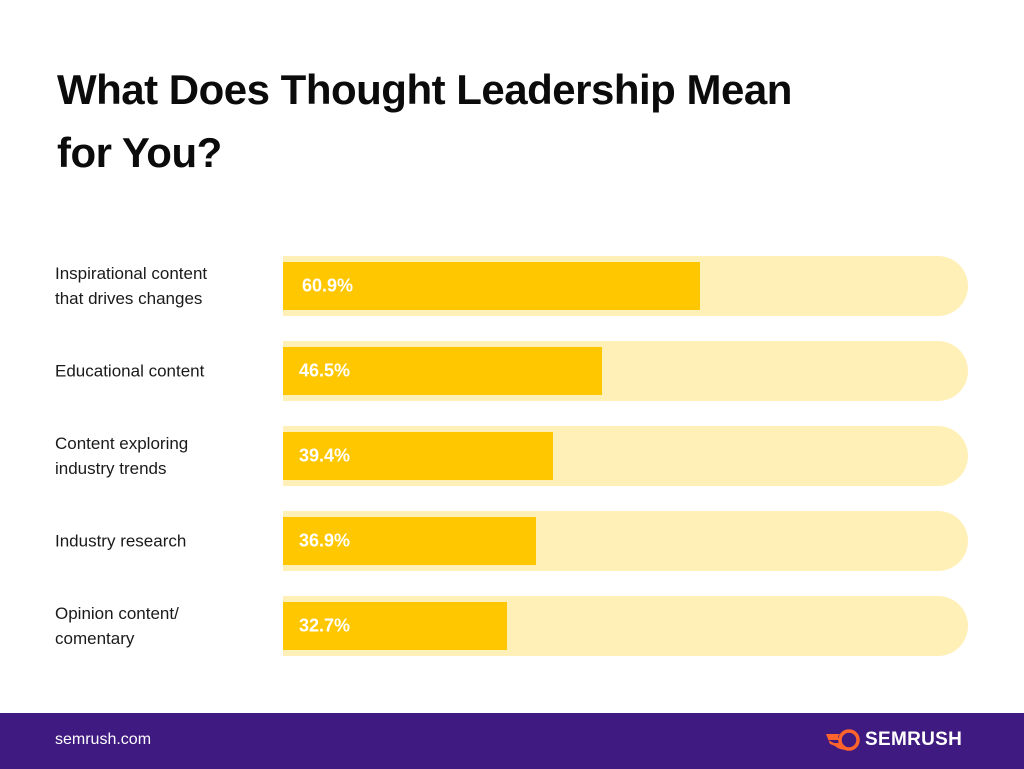 The width and height of the screenshot is (1024, 769). Describe the element at coordinates (162, 286) in the screenshot. I see `category-label: Inspirational content that drives changes` at that location.